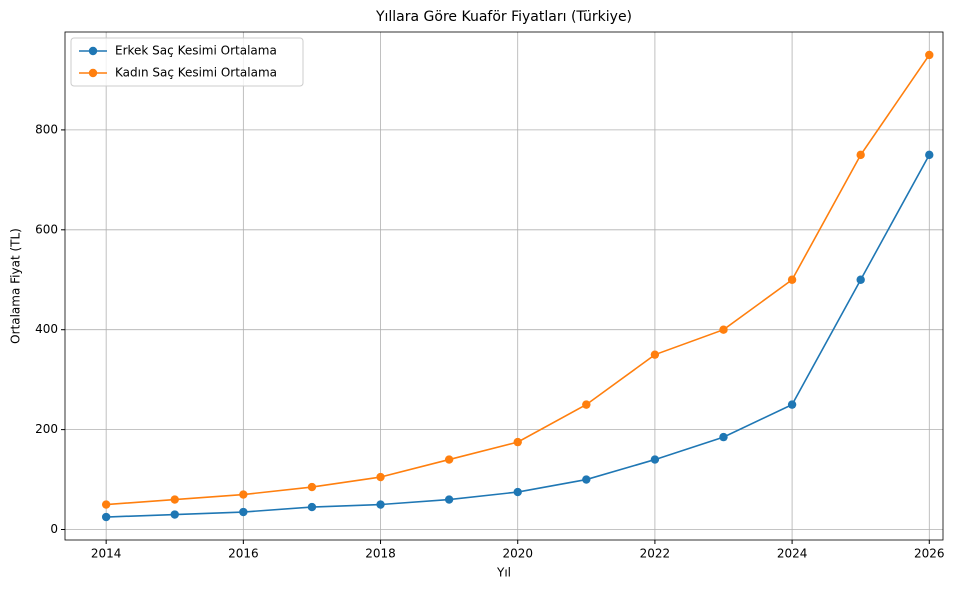 The height and width of the screenshot is (590, 980). Describe the element at coordinates (106, 554) in the screenshot. I see `x-tick-label: 2014` at that location.